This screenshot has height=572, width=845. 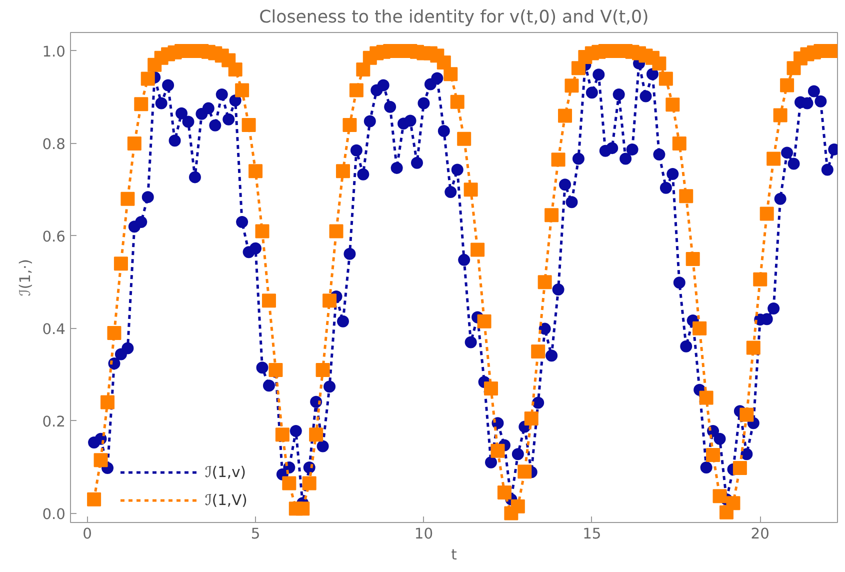 What do you see at coordinates (54, 51) in the screenshot?
I see `y-tick-label: 1.0` at bounding box center [54, 51].